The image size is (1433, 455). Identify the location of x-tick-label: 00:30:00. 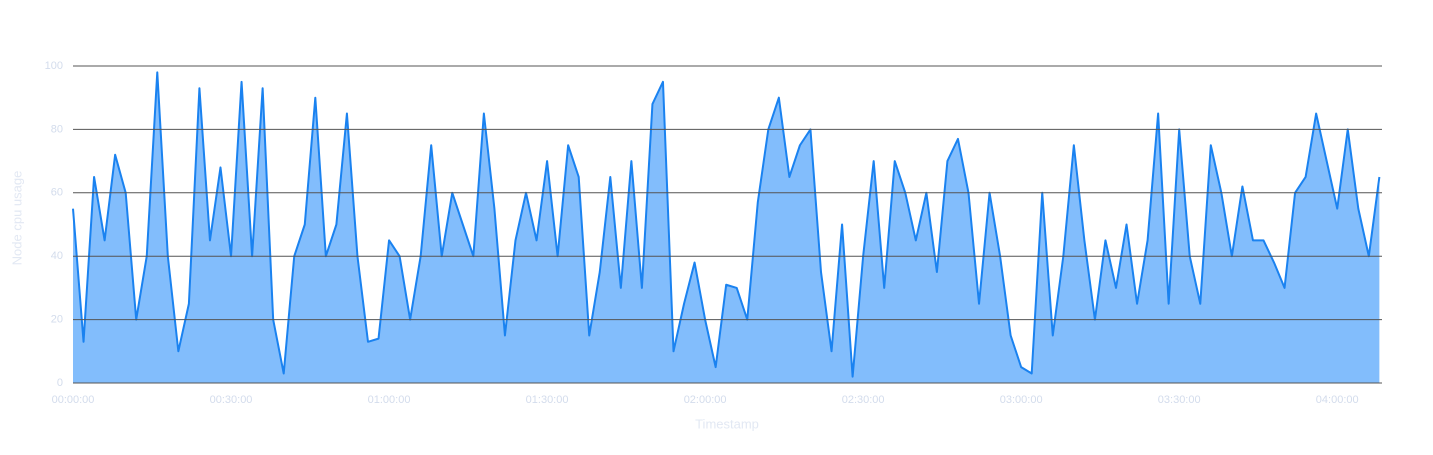
(231, 400).